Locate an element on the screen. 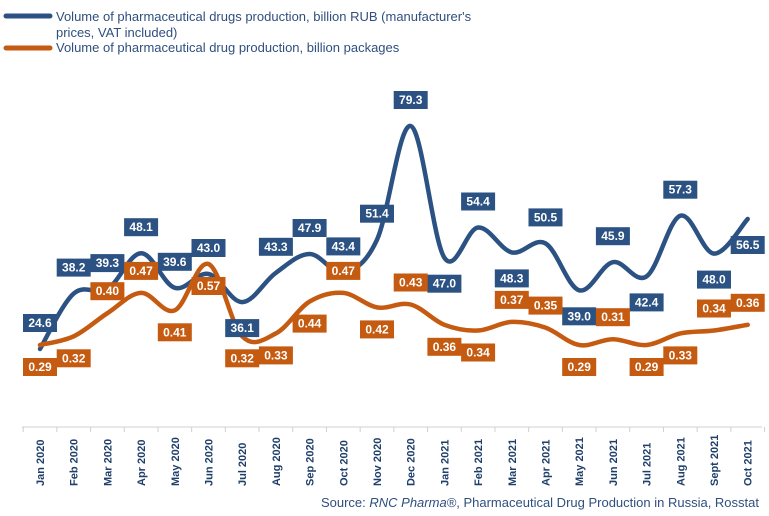 The image size is (769, 516). data-label-packages: 0.36 is located at coordinates (747, 302).